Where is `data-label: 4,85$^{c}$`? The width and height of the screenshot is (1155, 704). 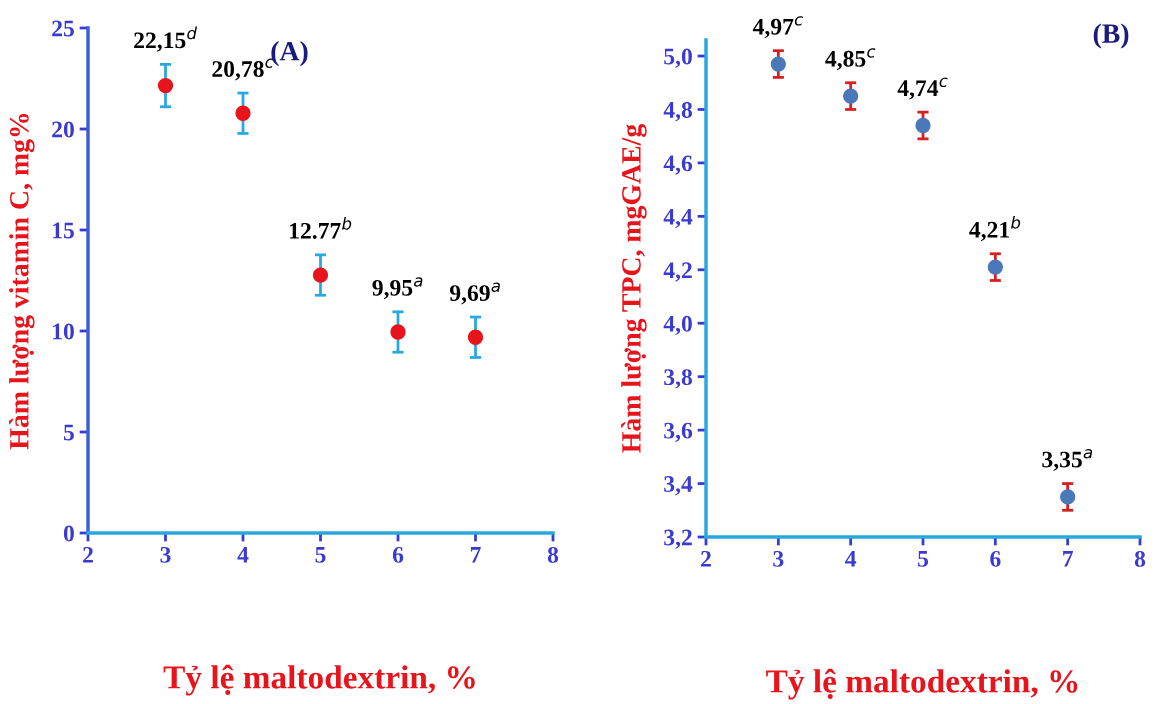
data-label: 4,85$^{c}$ is located at coordinates (850, 59).